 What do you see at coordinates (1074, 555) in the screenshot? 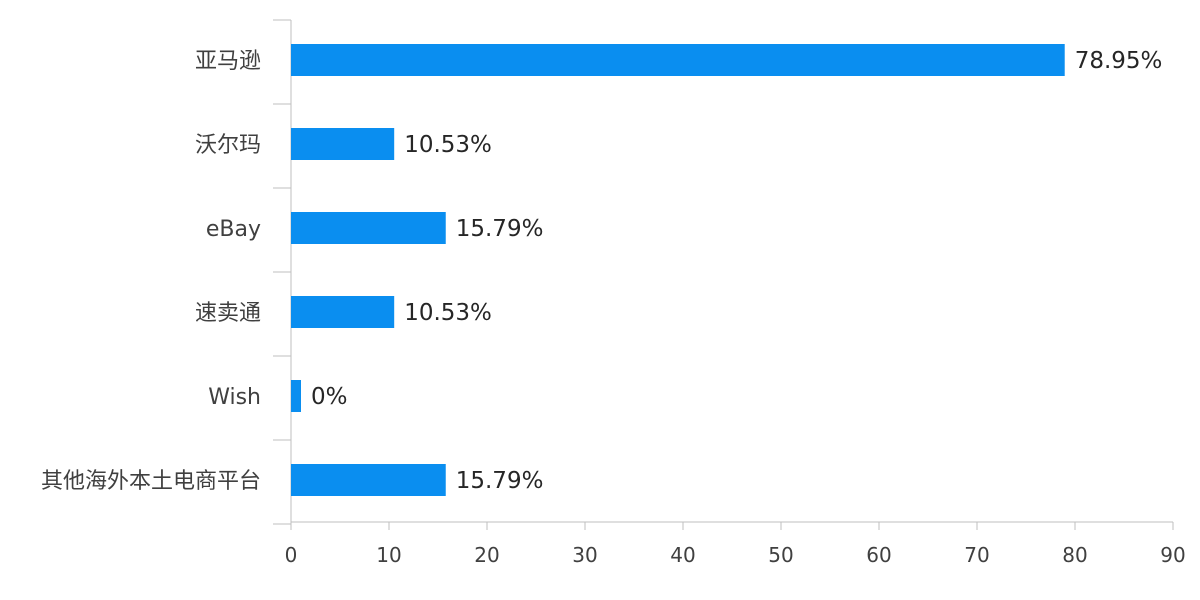
I see `x-tick-label: 80` at bounding box center [1074, 555].